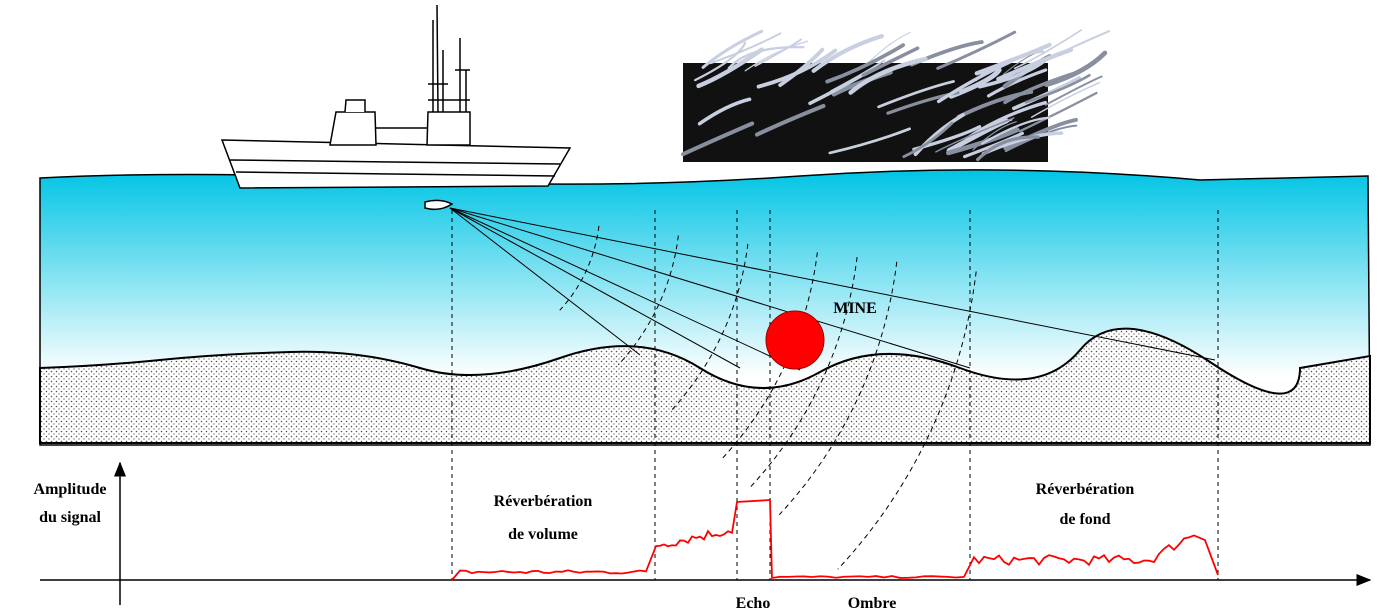  Describe the element at coordinates (1084, 519) in the screenshot. I see `bottom-label: de fond` at that location.